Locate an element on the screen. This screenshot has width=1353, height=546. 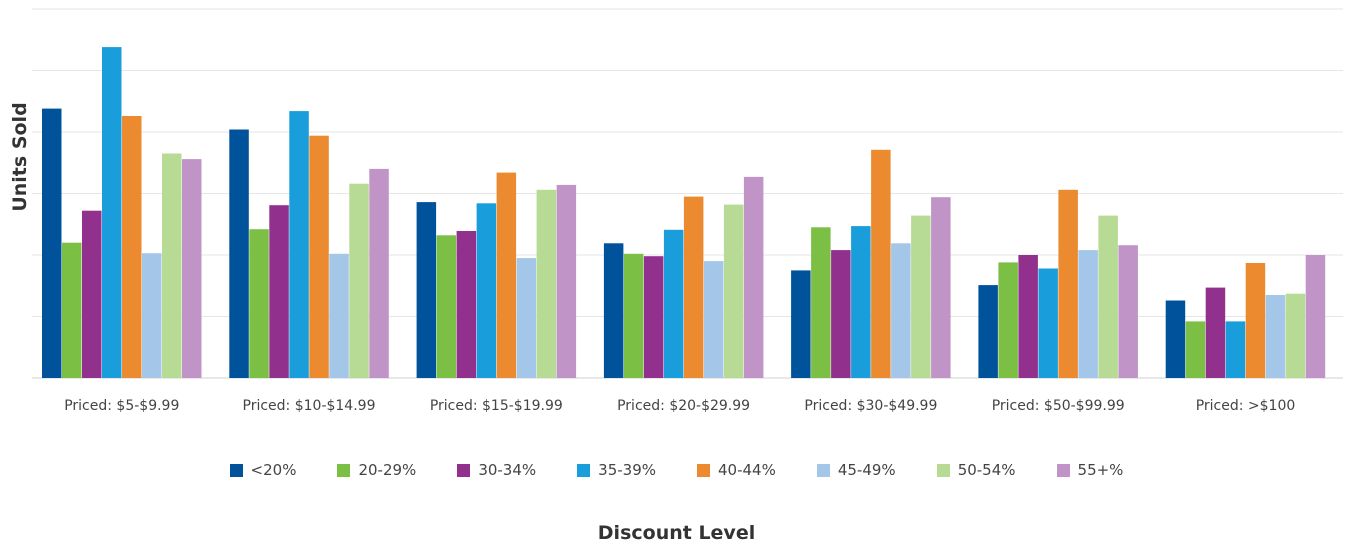
legend-item: 45-49% is located at coordinates (856, 470).